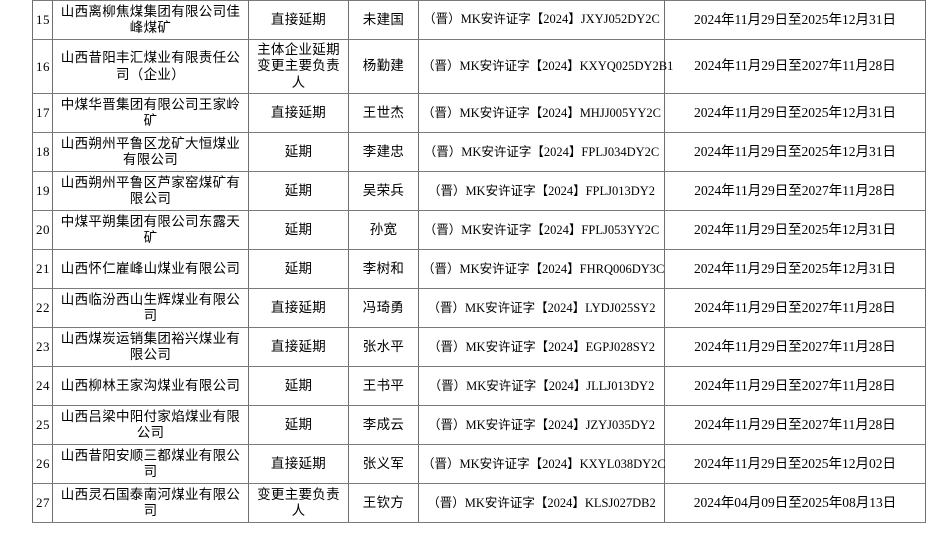 The width and height of the screenshot is (940, 539). What do you see at coordinates (298, 503) in the screenshot?
I see `cell-type: 变更主要负责人` at bounding box center [298, 503].